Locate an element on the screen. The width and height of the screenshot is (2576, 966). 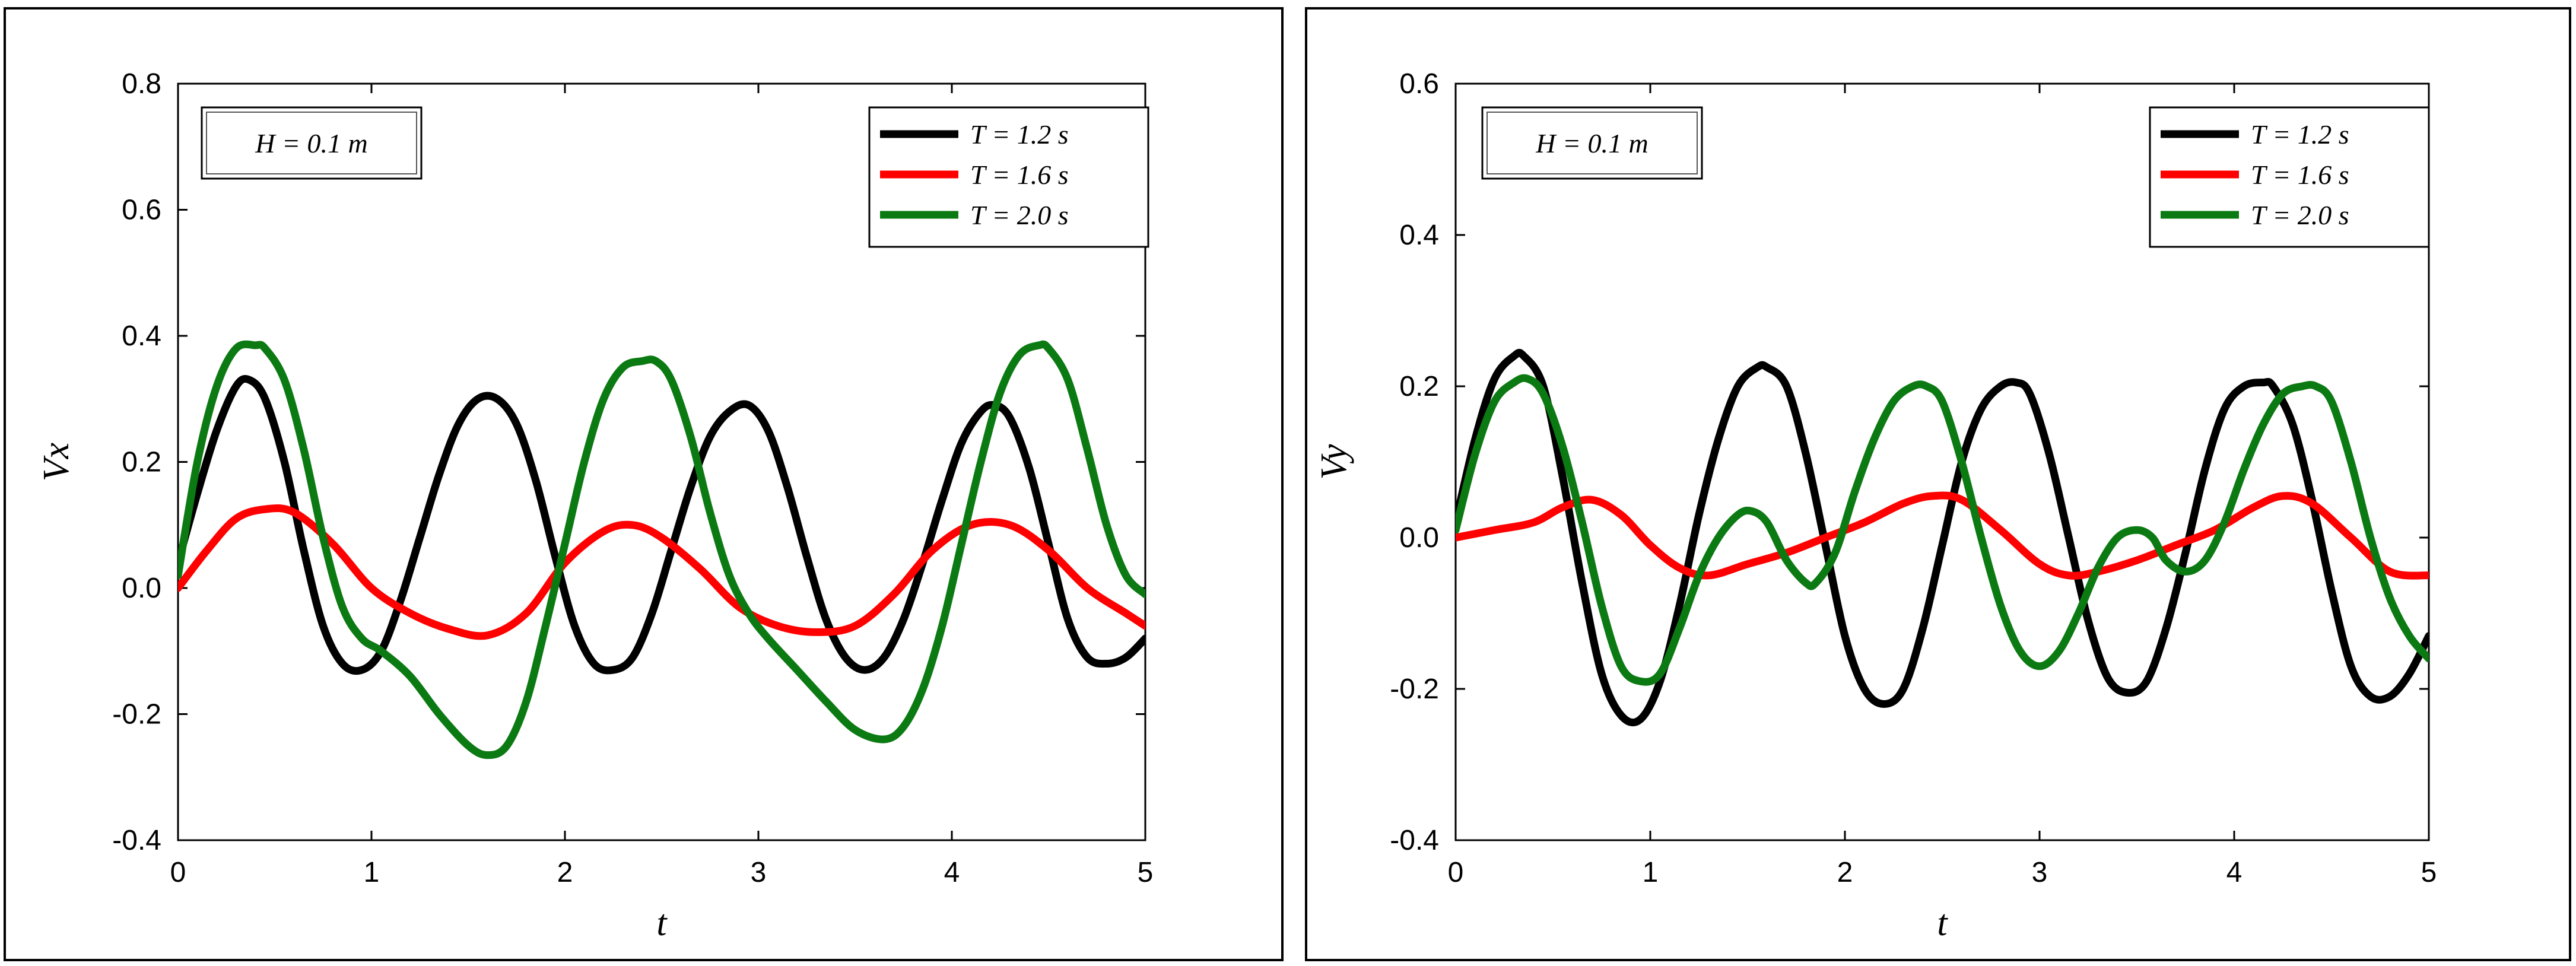
y-axis-label: Vx is located at coordinates (56, 461).